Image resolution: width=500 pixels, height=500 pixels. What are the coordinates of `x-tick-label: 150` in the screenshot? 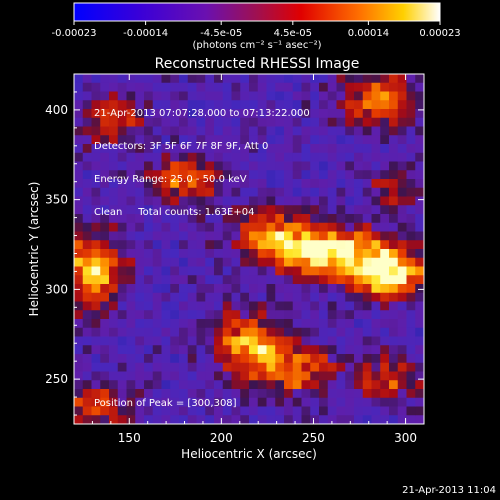 It's located at (129, 438).